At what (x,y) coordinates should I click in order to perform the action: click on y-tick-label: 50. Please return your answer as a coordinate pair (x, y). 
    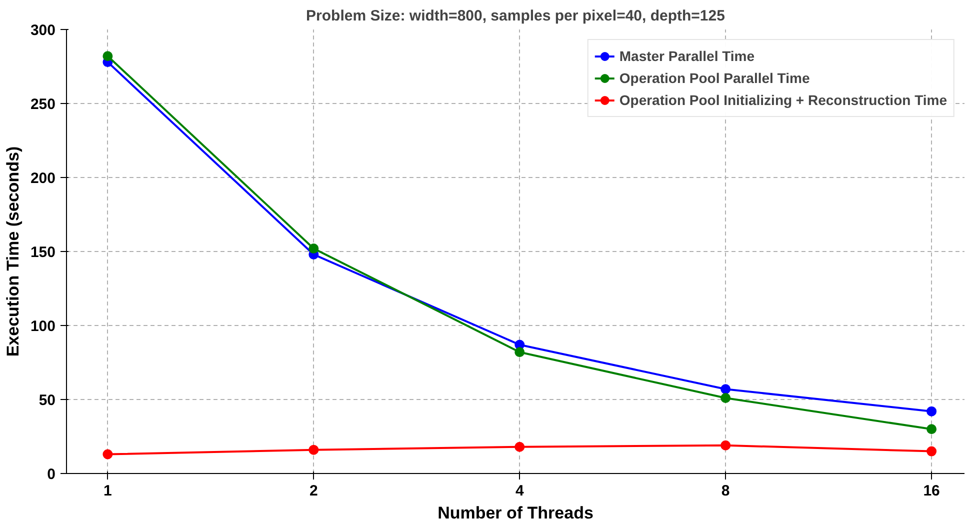
    Looking at the image, I should click on (47, 400).